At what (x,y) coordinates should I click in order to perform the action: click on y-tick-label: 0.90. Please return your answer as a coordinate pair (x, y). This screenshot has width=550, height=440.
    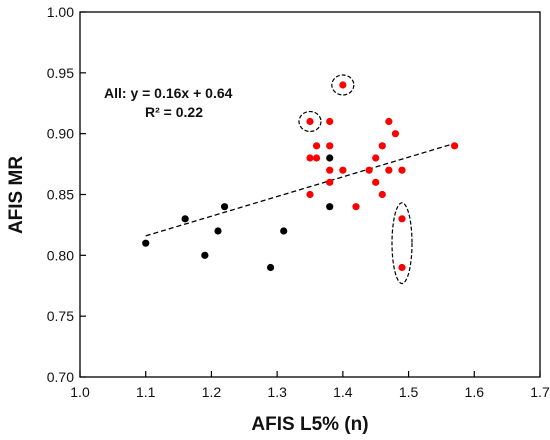
    Looking at the image, I should click on (60, 134).